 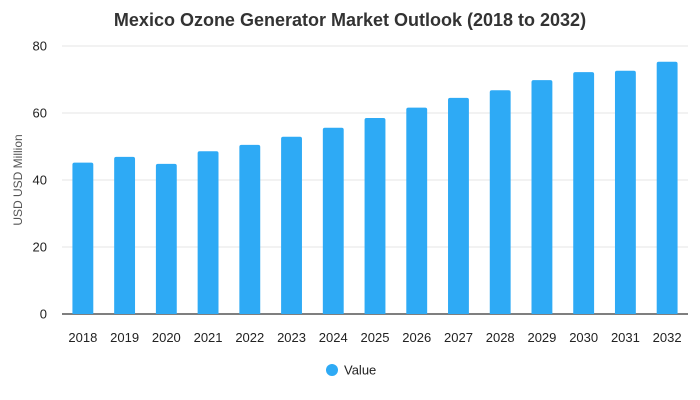 I want to click on bar-2019, so click(x=125, y=235).